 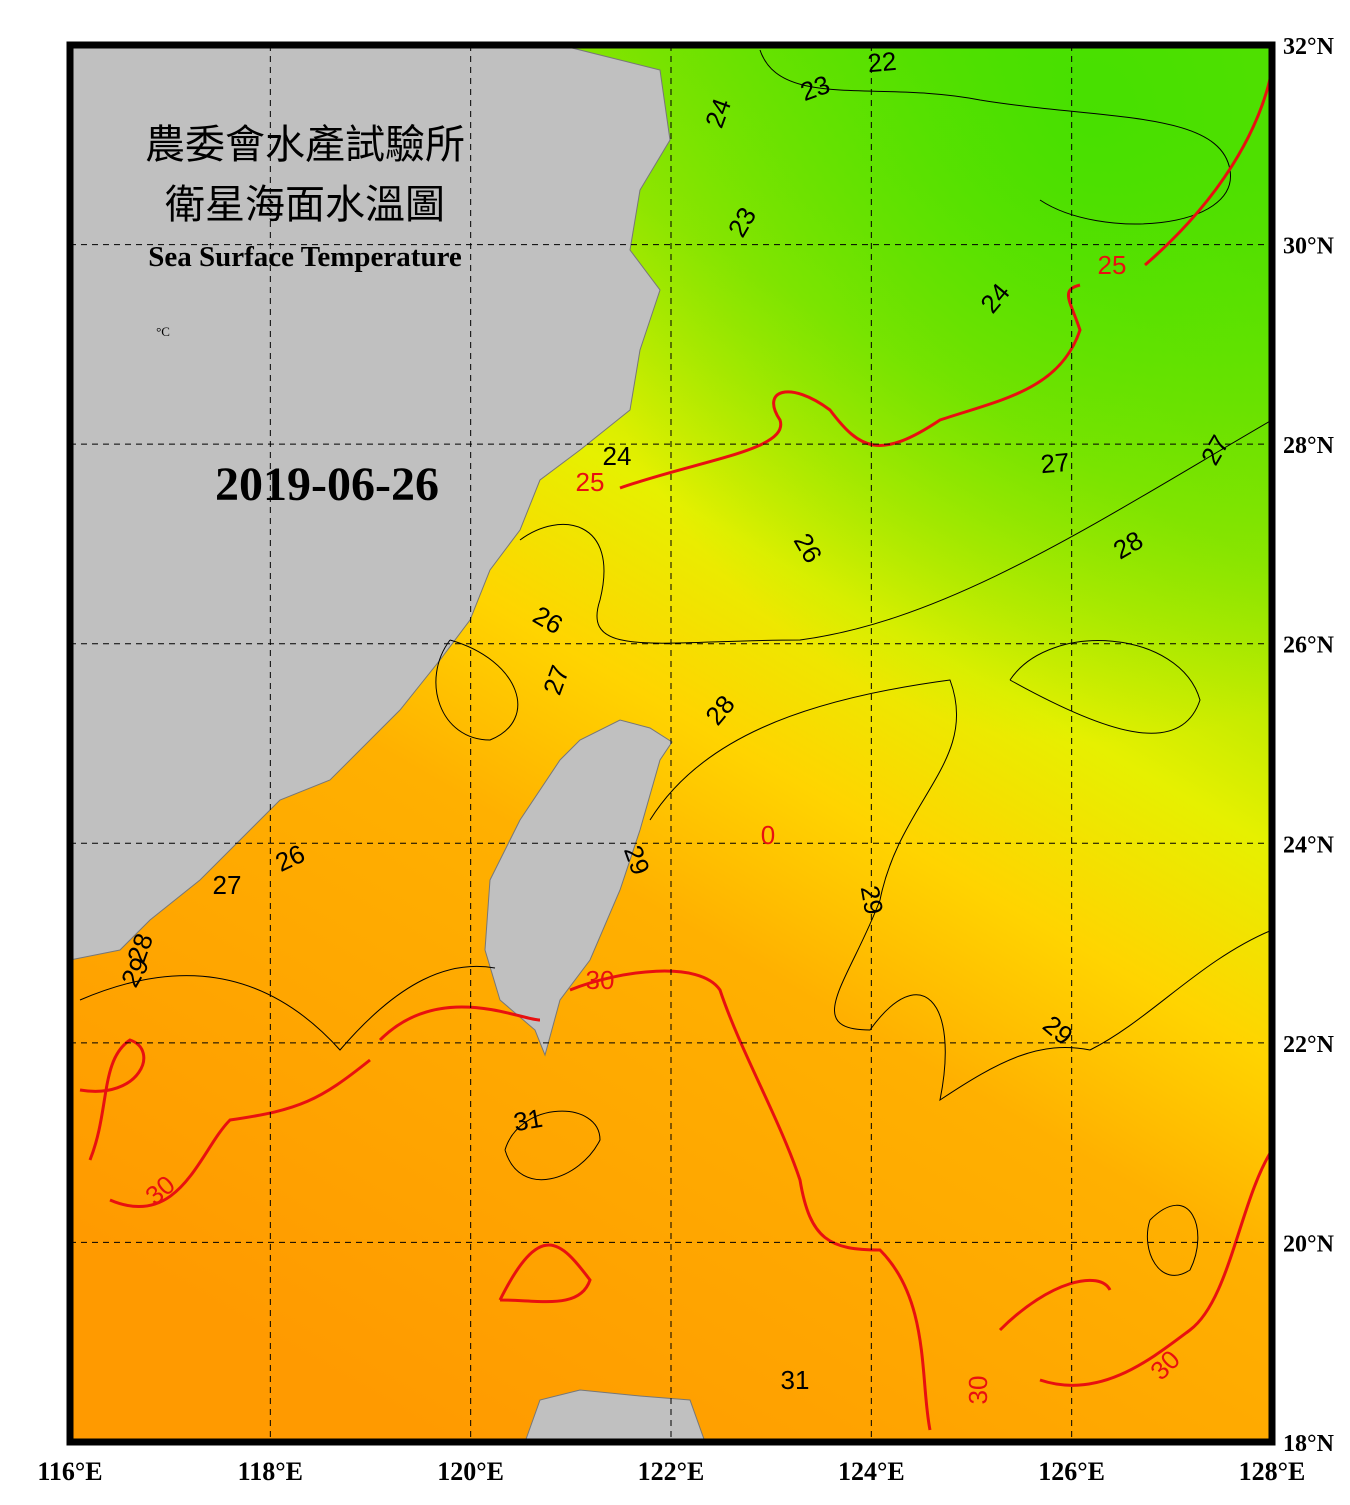 What do you see at coordinates (1309, 1444) in the screenshot?
I see `y-tick-label: 18°N` at bounding box center [1309, 1444].